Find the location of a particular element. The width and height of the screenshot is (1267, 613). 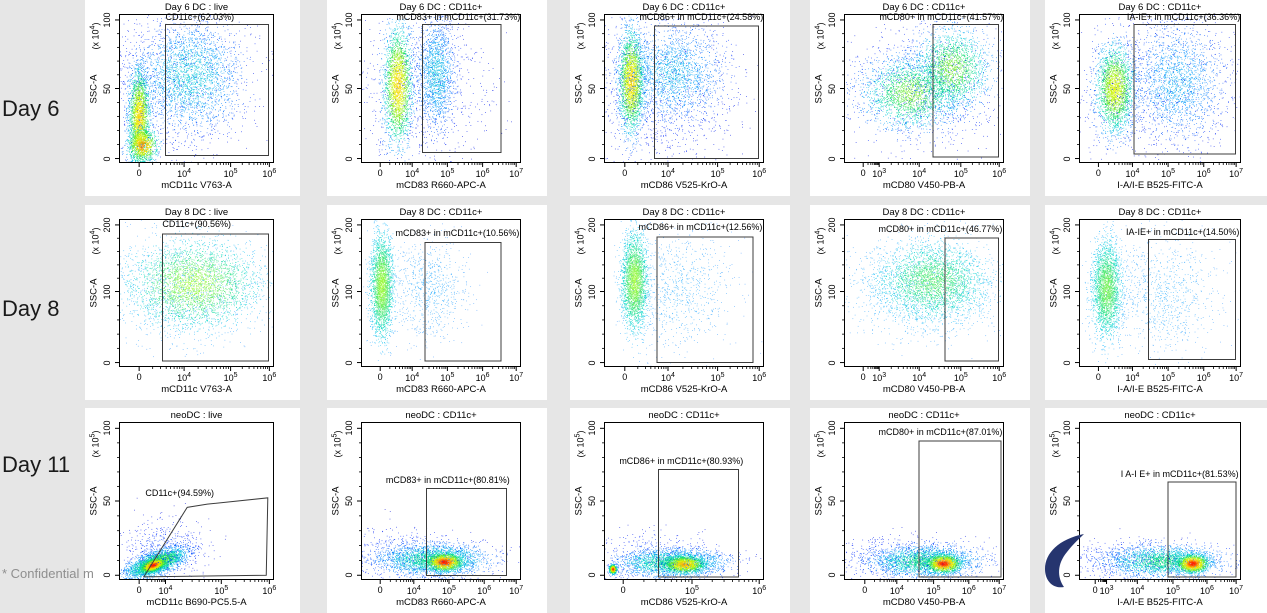

panel-title: neoDC : CD11c+ is located at coordinates (924, 415).